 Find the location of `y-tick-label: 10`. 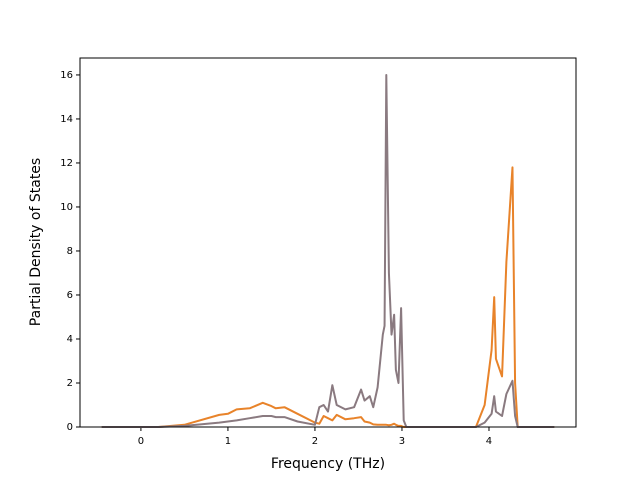

y-tick-label: 10 is located at coordinates (66, 207).